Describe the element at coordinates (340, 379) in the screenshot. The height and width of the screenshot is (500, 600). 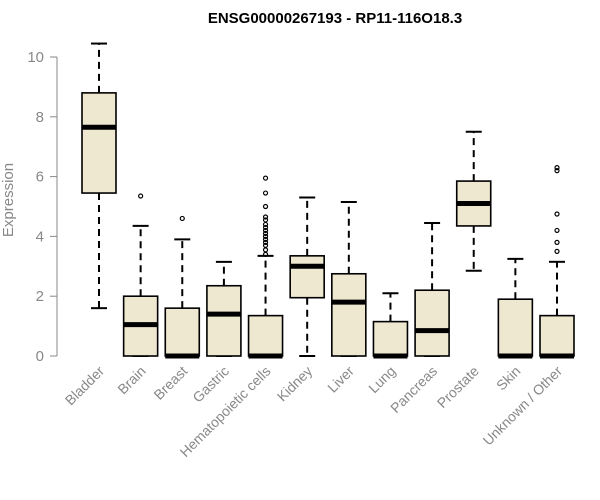
I see `x-tick-label: Liver` at that location.